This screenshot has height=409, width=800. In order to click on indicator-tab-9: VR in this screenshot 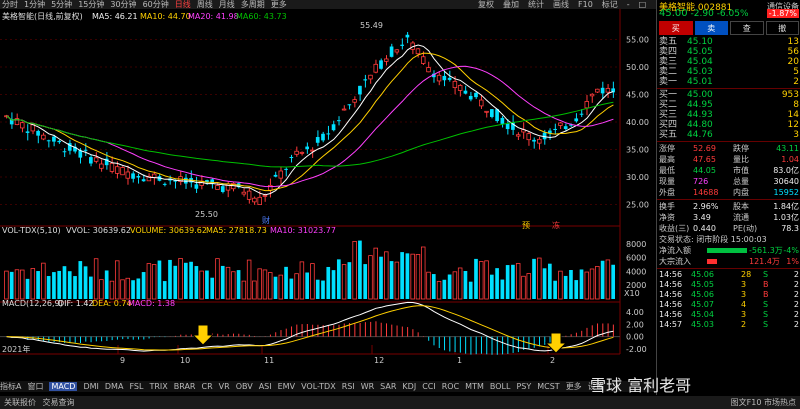, I will do `click(224, 386)`.